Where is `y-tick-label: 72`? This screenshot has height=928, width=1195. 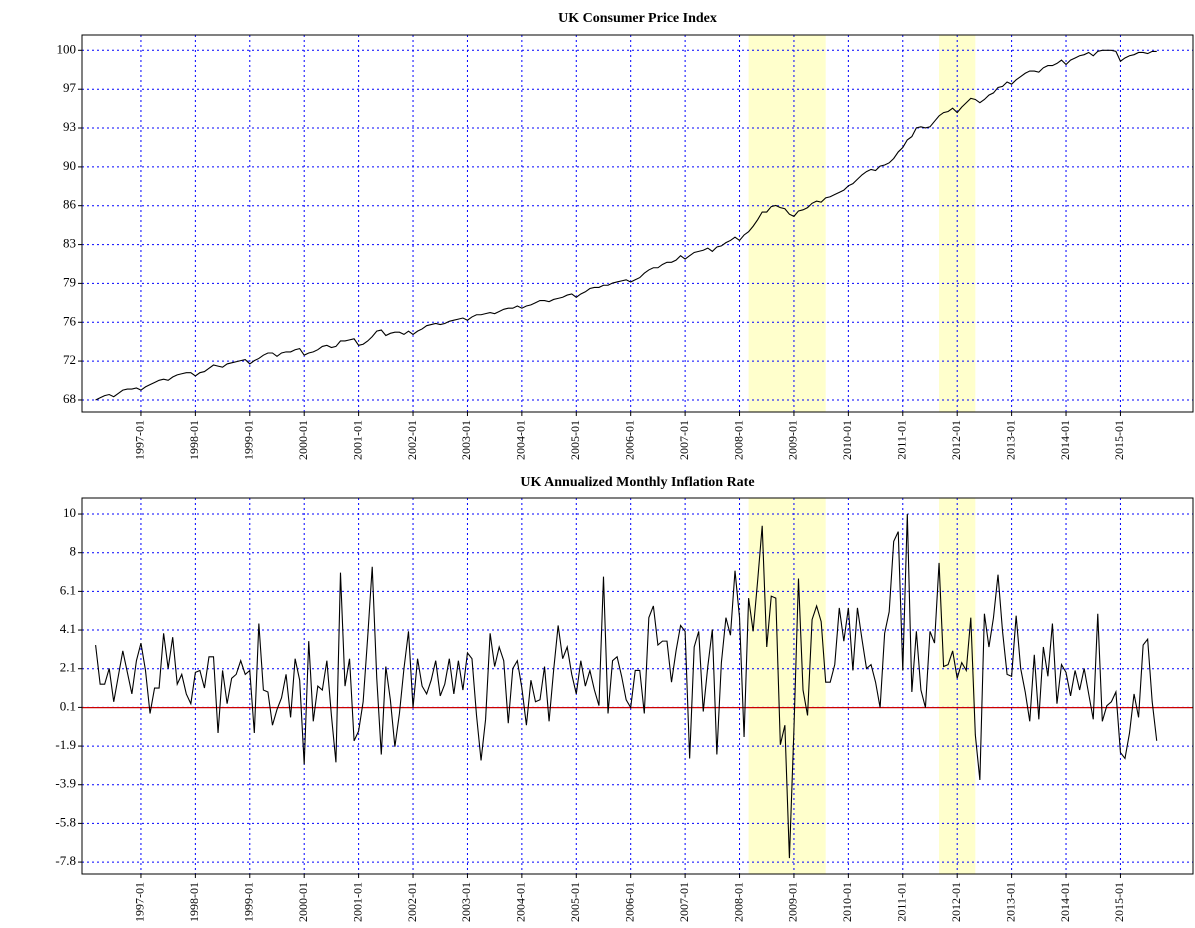 y-tick-label: 72 is located at coordinates (69, 359).